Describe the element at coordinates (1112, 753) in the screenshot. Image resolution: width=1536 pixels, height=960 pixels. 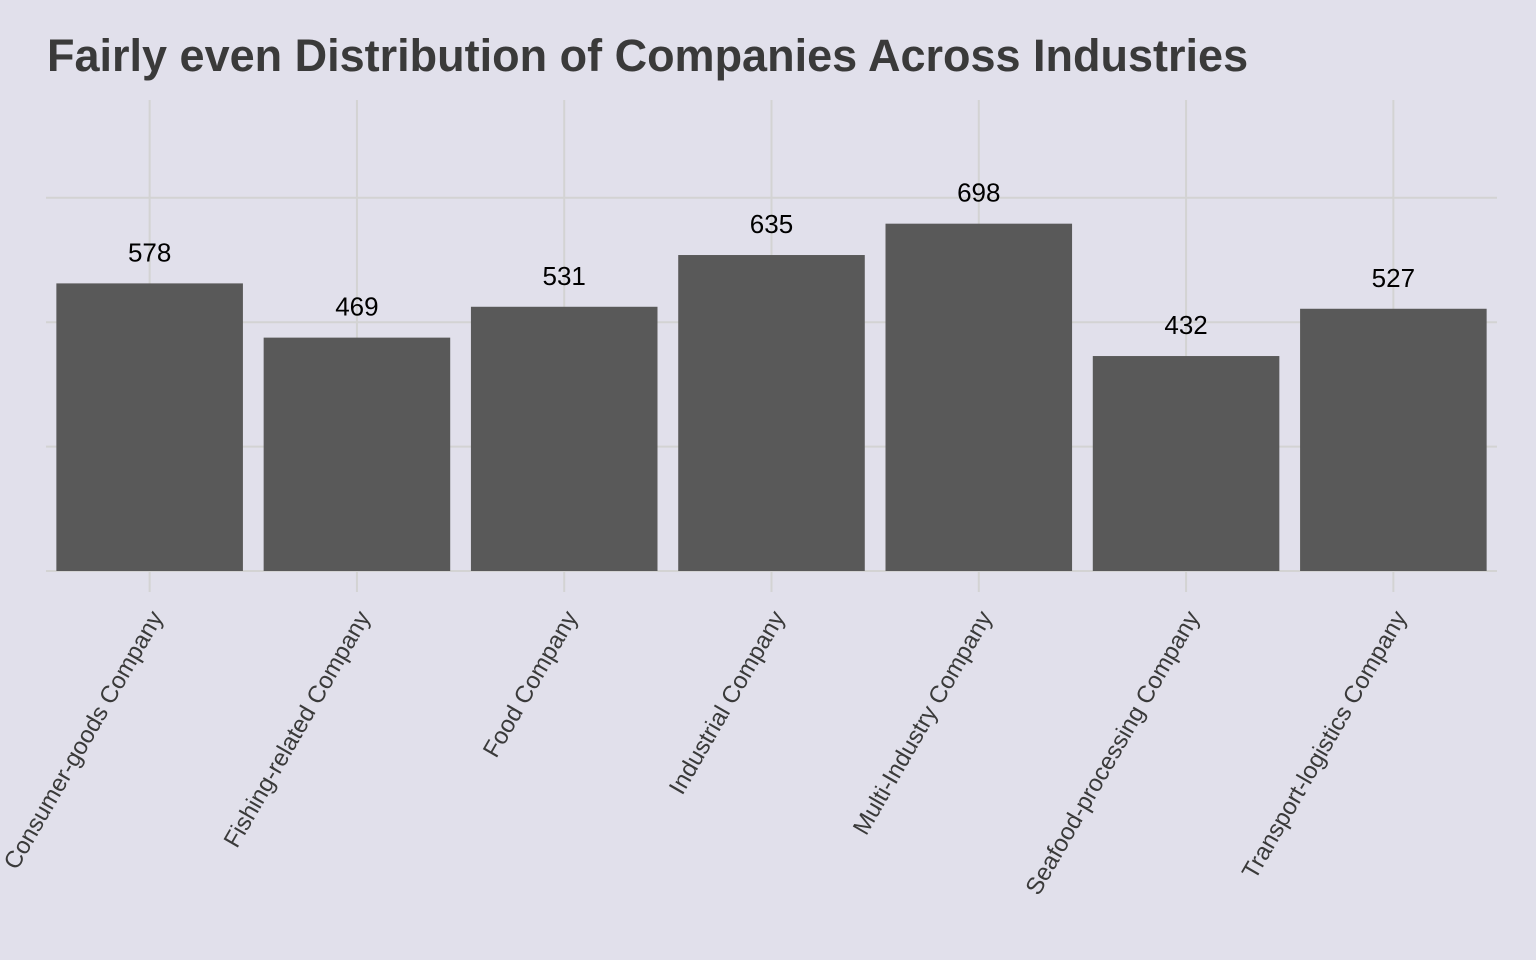
I see `x-tick-label: Seafood-processing Company` at that location.